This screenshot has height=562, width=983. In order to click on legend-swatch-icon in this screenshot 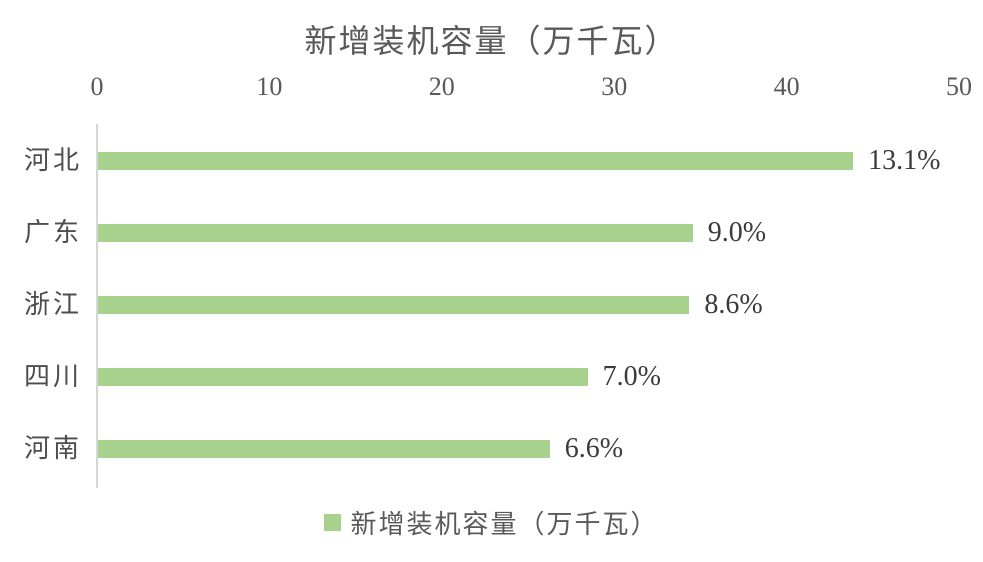, I will do `click(333, 522)`.